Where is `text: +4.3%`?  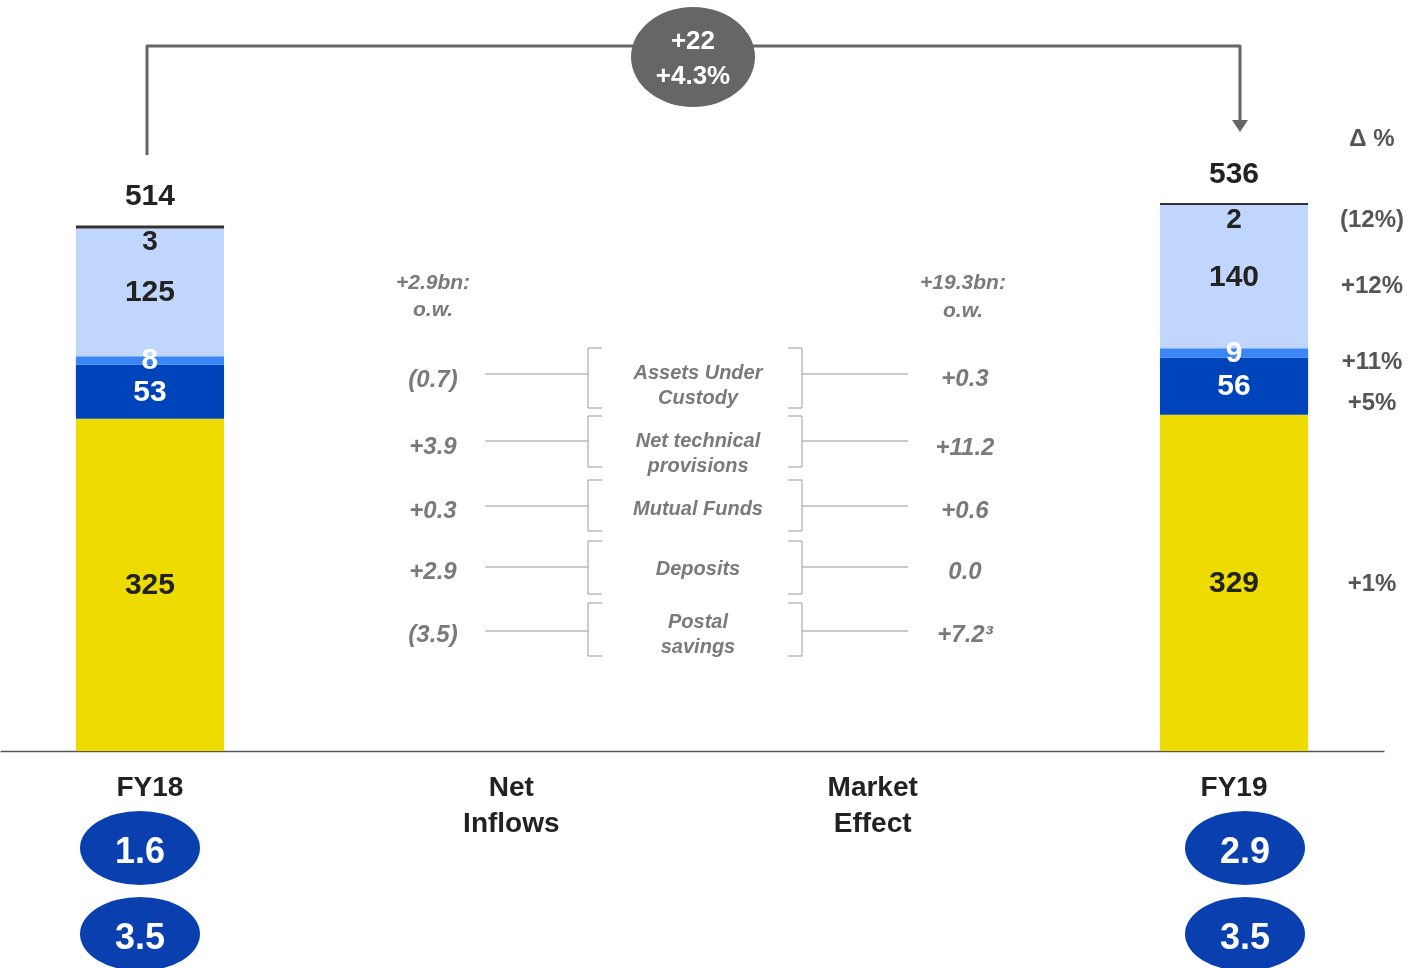
text: +4.3% is located at coordinates (693, 75).